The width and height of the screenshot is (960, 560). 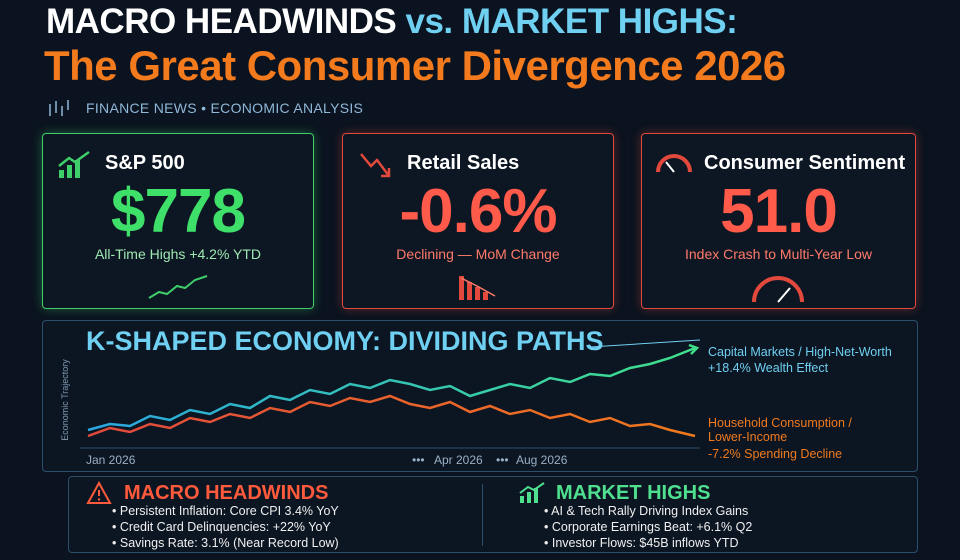 I want to click on card-value: 51.0, so click(x=779, y=211).